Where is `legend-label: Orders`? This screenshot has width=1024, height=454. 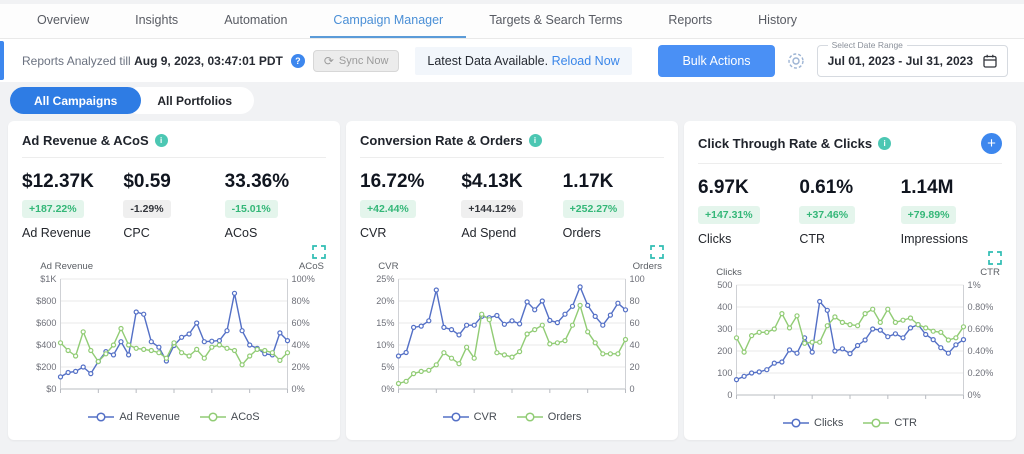
legend-label: Orders is located at coordinates (564, 417).